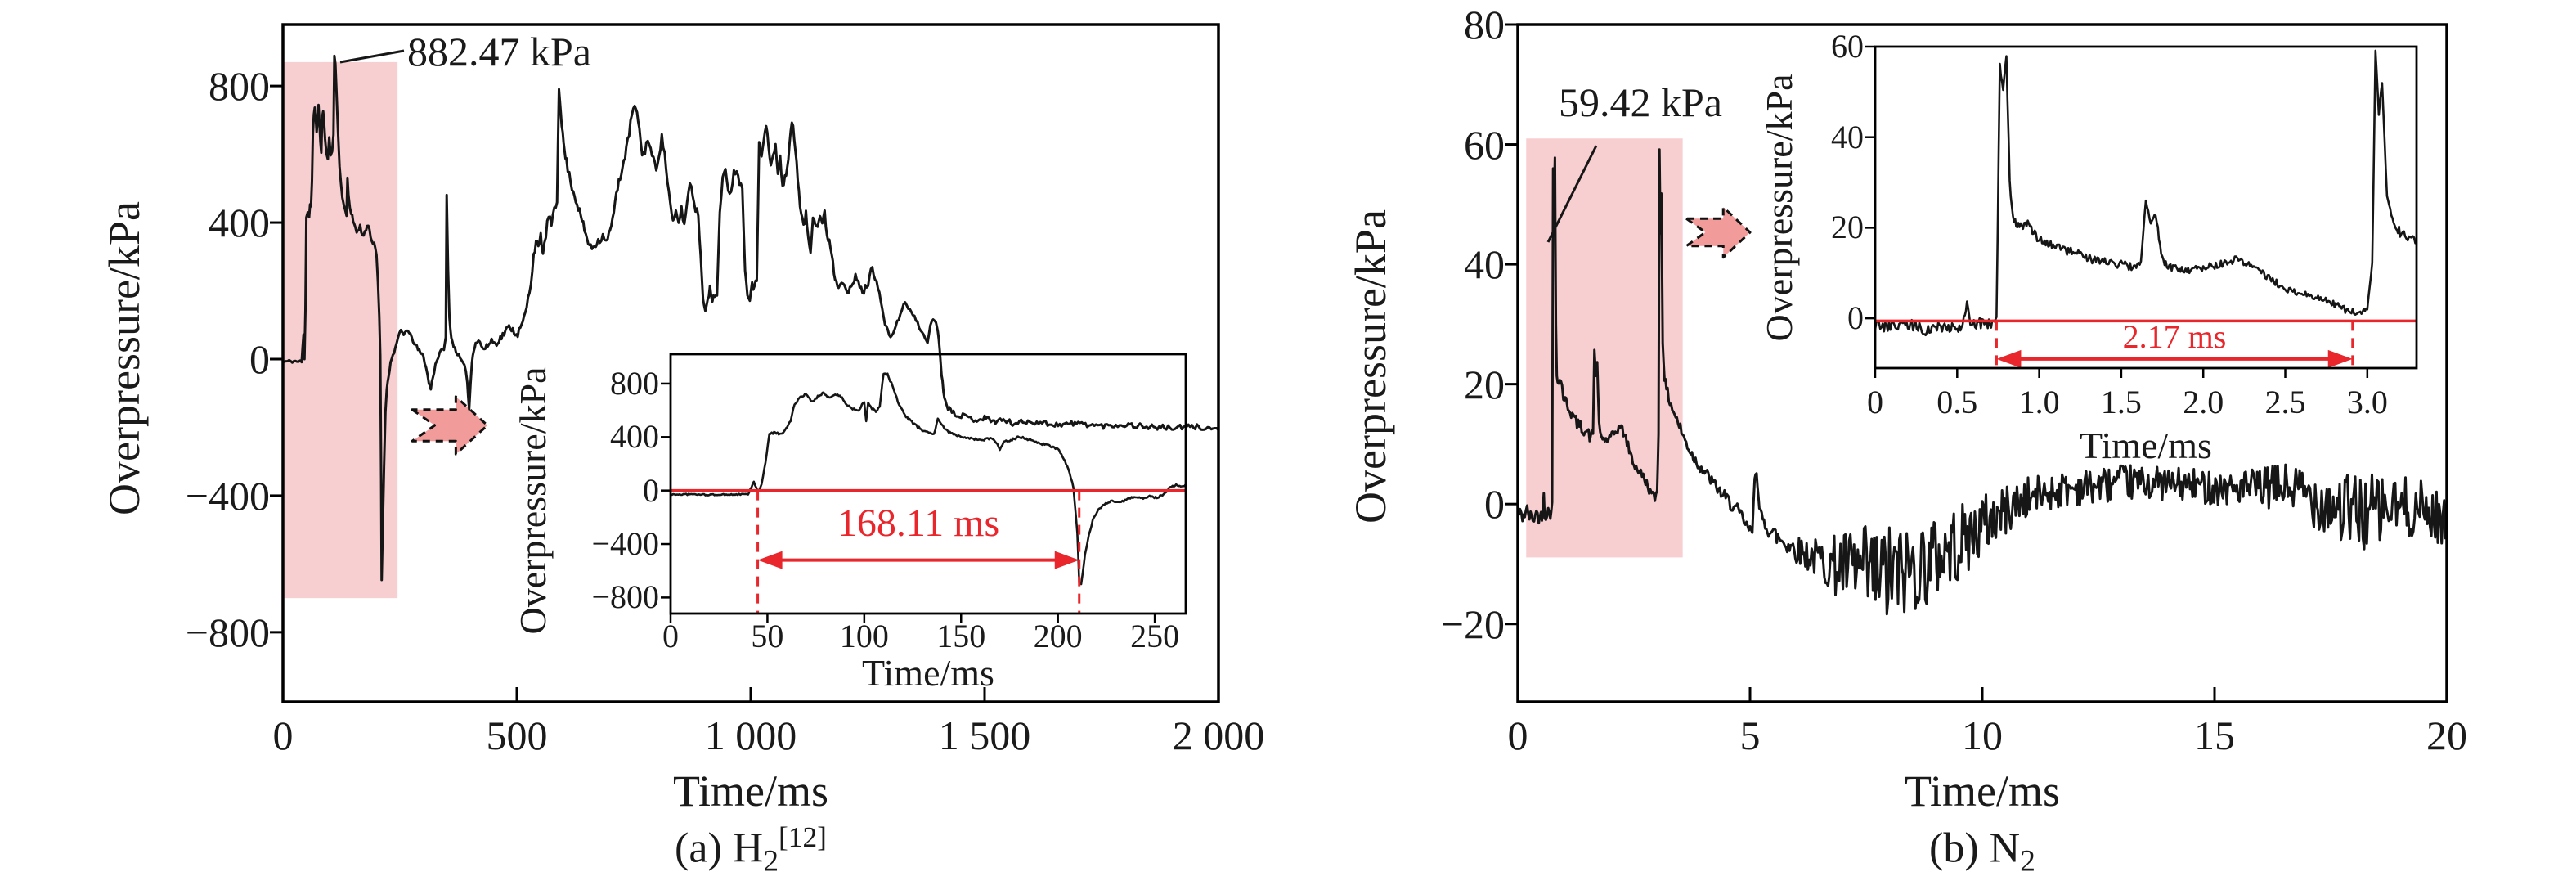  Describe the element at coordinates (1848, 227) in the screenshot. I see `inset-y-tick-label: 20` at that location.